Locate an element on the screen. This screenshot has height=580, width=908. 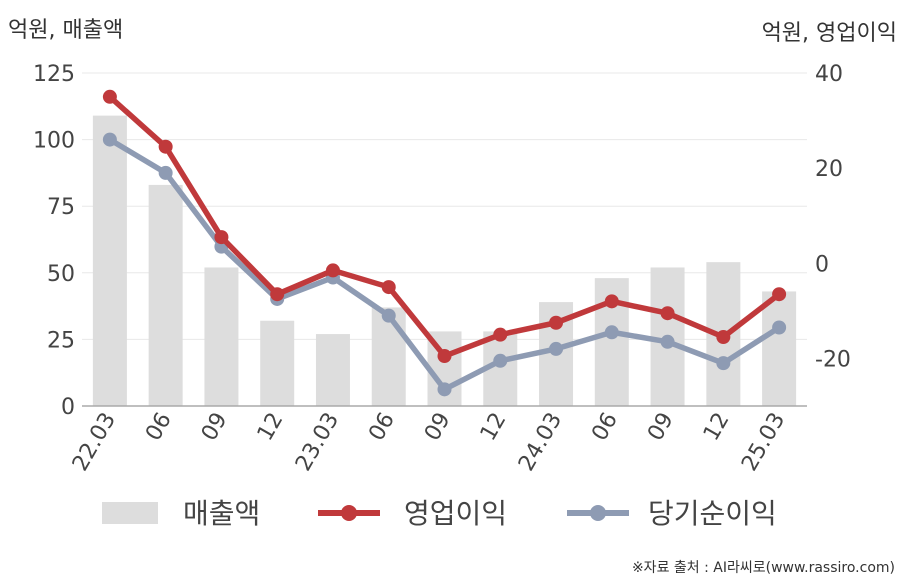
x-tick-label: 25.03 is located at coordinates (763, 442).